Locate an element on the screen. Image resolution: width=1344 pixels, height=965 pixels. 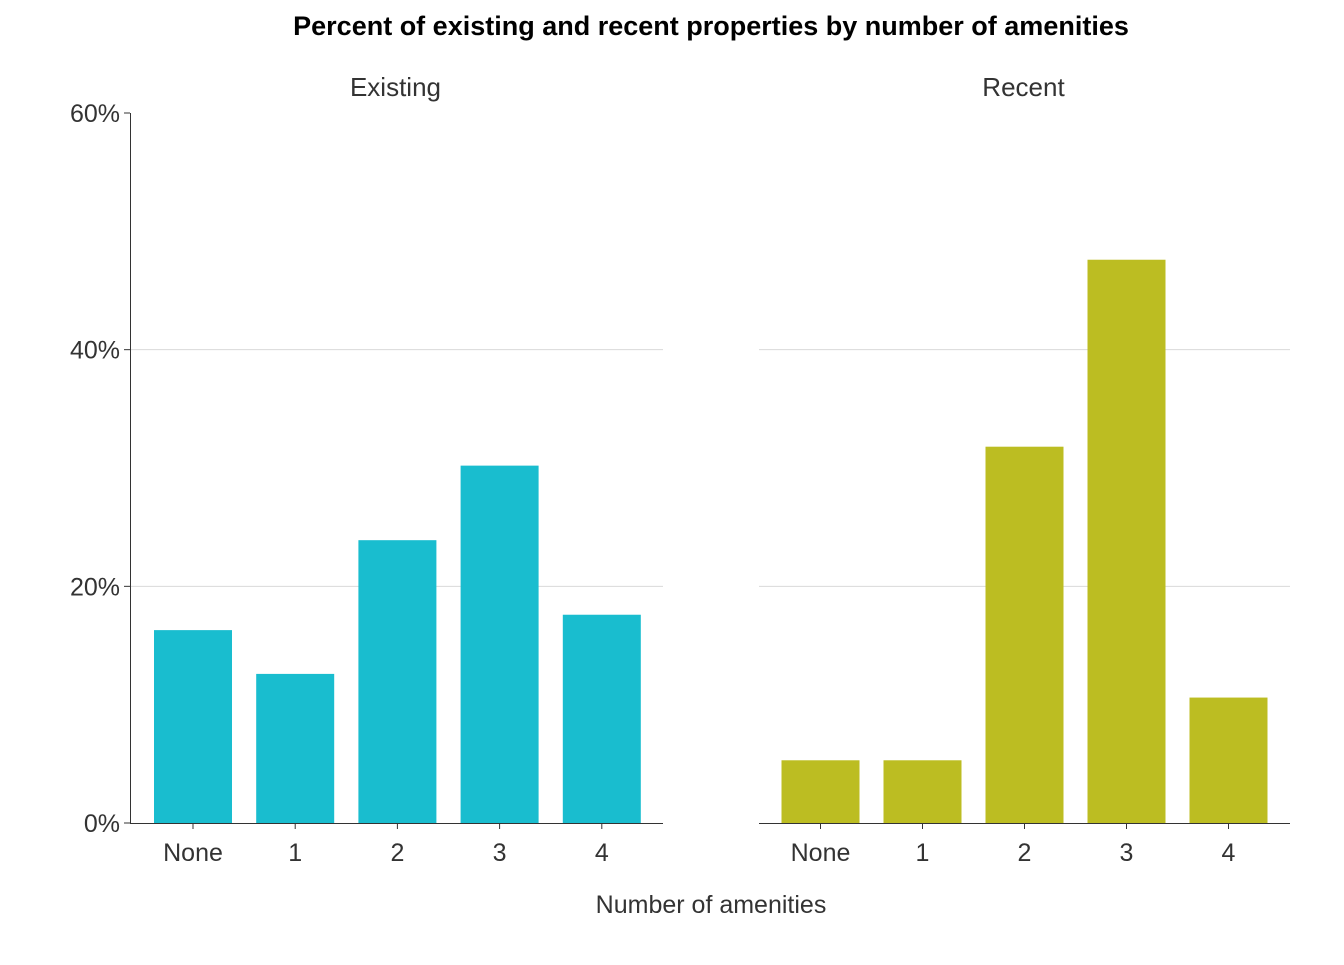
y-tick-label: 60% is located at coordinates (95, 114).